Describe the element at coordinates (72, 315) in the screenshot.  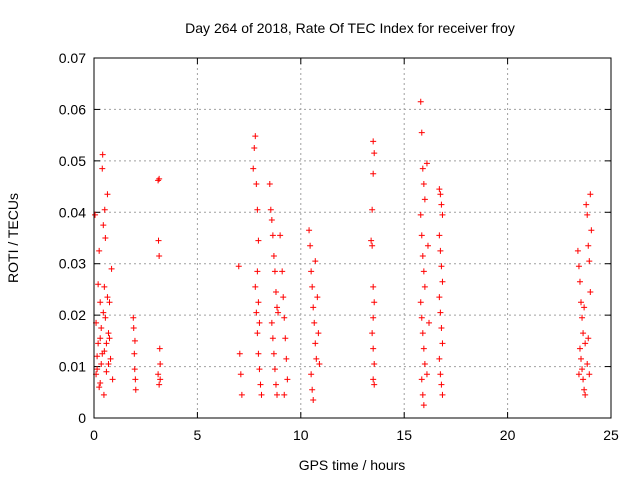
I see `y-tick-label: 0.02` at that location.